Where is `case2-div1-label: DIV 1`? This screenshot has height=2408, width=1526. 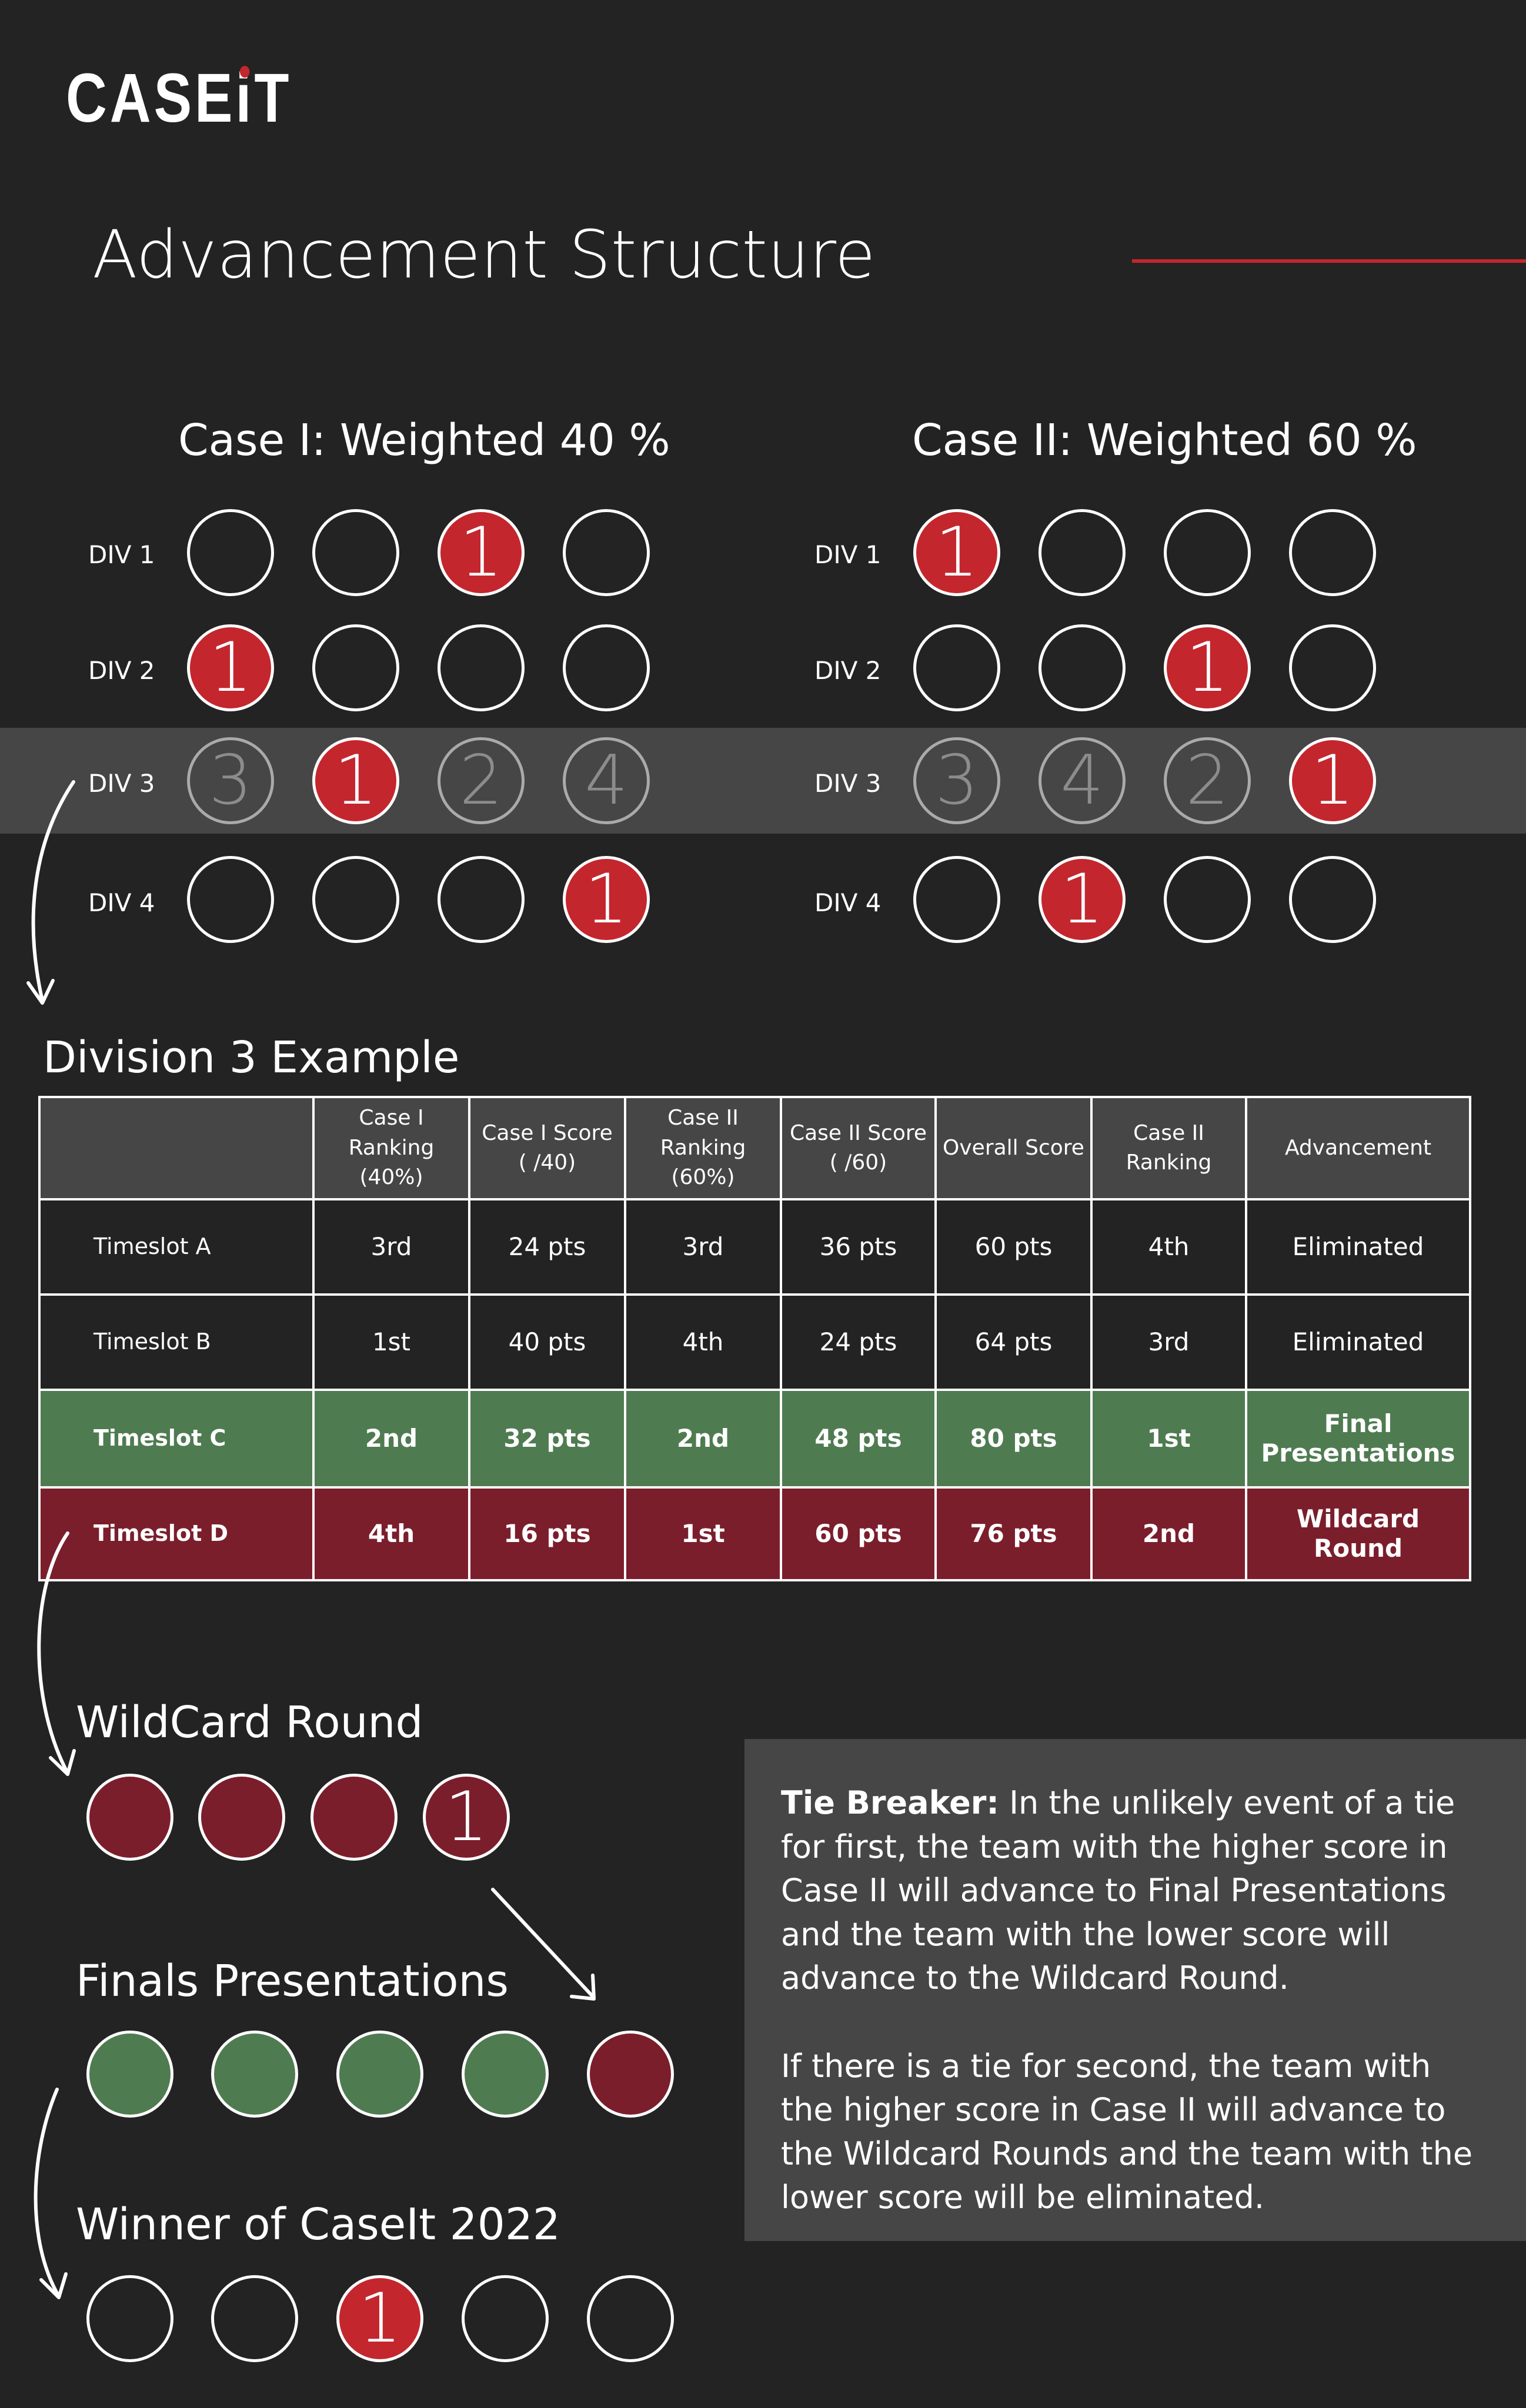
case2-div1-label: DIV 1 is located at coordinates (848, 554).